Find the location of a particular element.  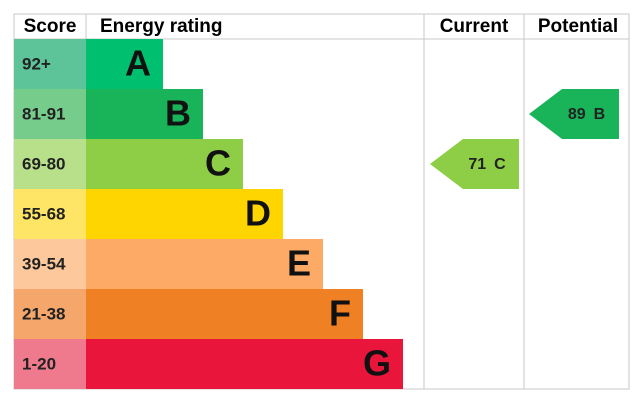

potential-arrow is located at coordinates (574, 114).